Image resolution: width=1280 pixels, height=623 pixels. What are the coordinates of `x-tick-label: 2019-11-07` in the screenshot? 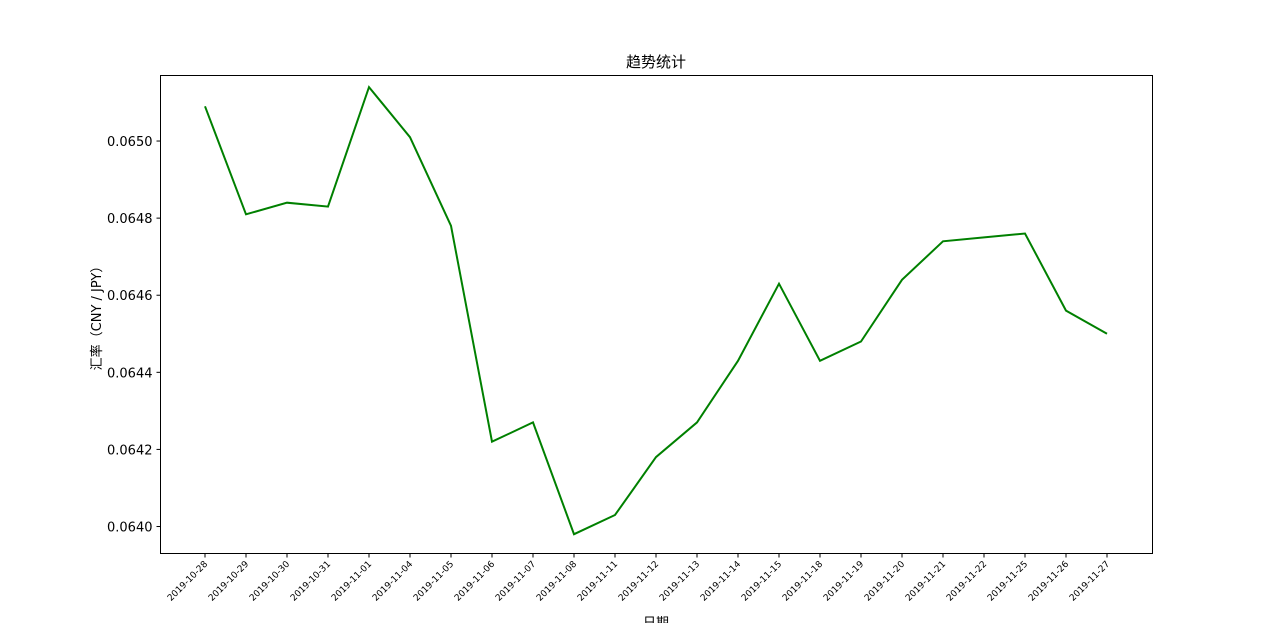 It's located at (516, 582).